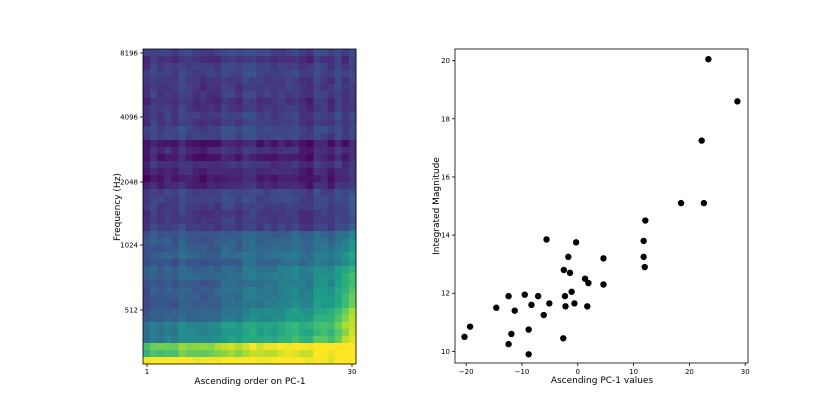 The image size is (830, 415). Describe the element at coordinates (147, 372) in the screenshot. I see `heatmap-x-tick-label: 1` at that location.